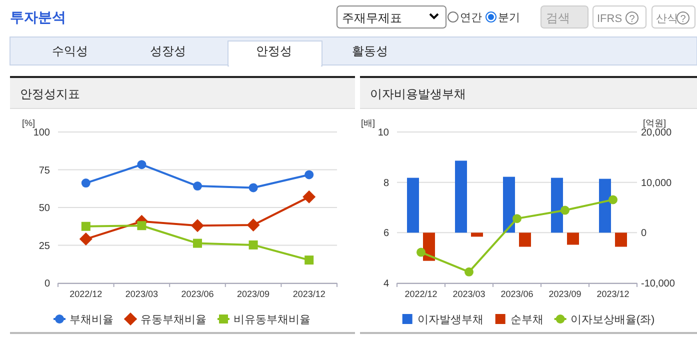 Image resolution: width=697 pixels, height=342 pixels. I want to click on y-tick-label: 50, so click(44, 208).